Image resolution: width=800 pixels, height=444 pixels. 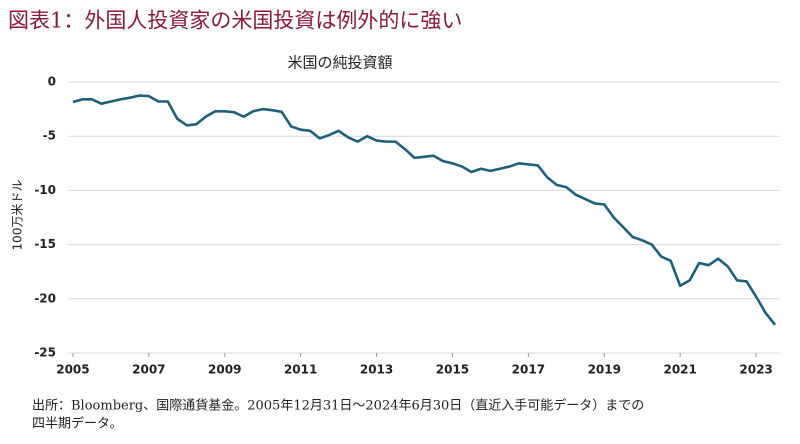 What do you see at coordinates (45, 298) in the screenshot?
I see `y-tick-label: -20` at bounding box center [45, 298].